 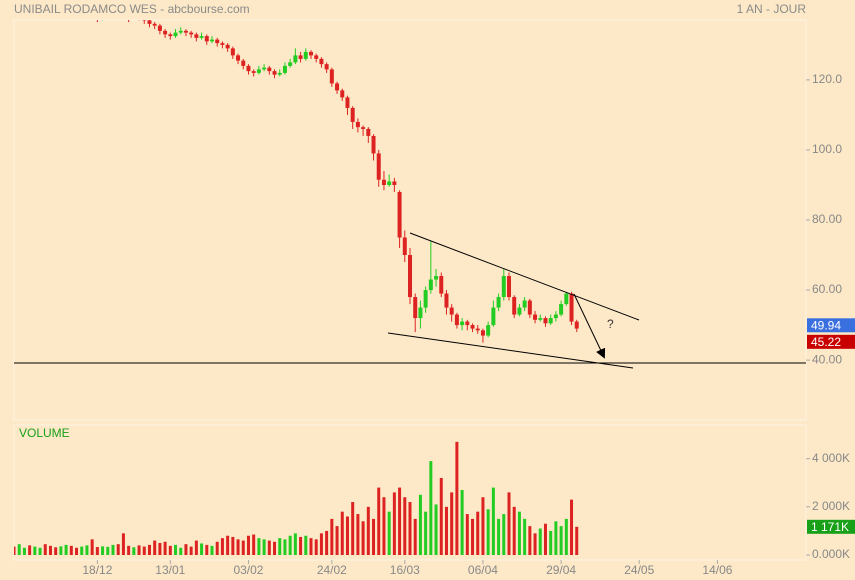 I want to click on x-tick-label: 24/02, so click(x=332, y=570).